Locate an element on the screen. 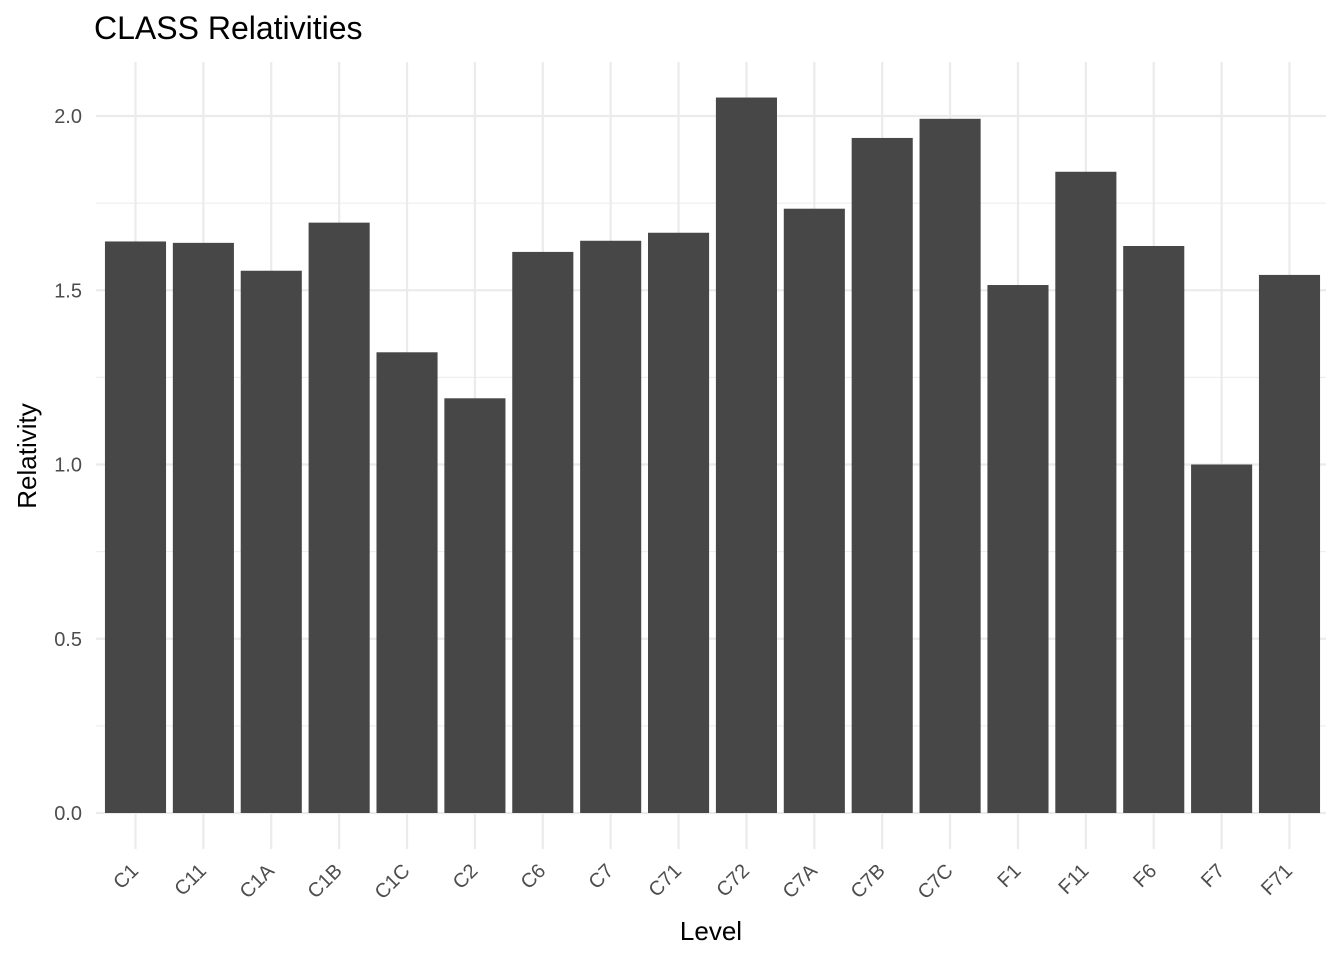 This screenshot has height=960, width=1344. bar-c7c is located at coordinates (950, 465).